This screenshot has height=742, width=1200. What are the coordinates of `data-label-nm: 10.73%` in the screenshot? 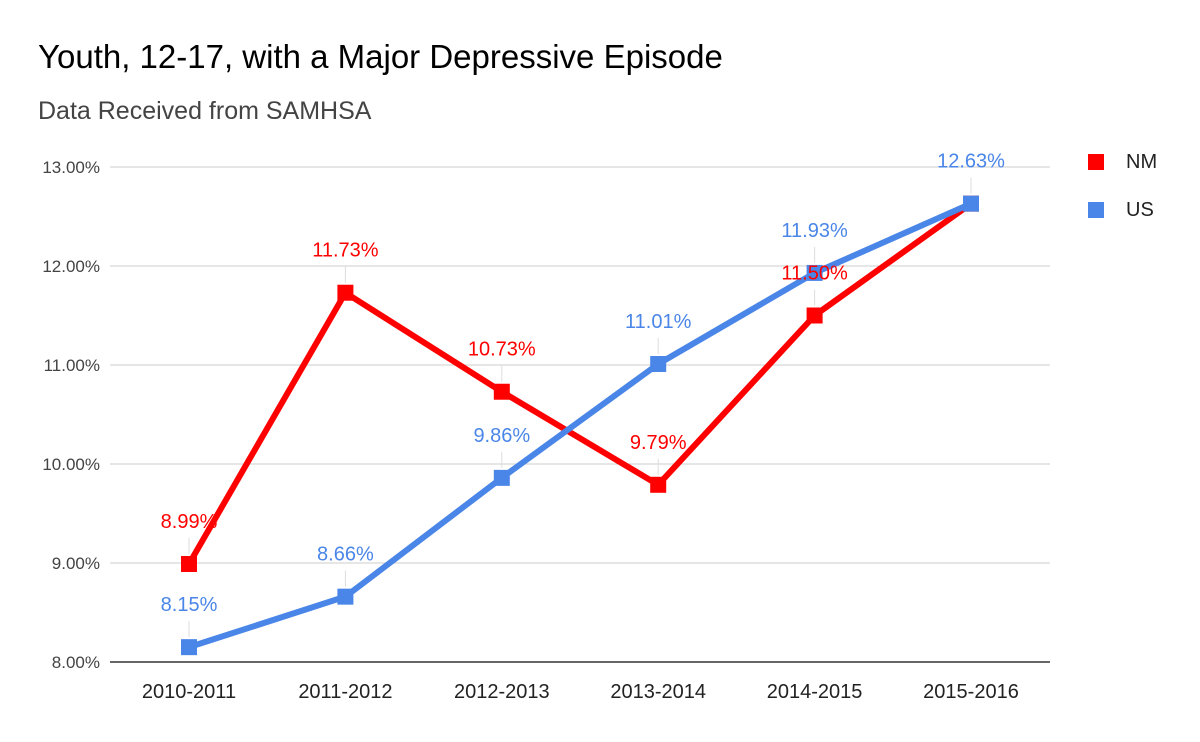 It's located at (502, 350).